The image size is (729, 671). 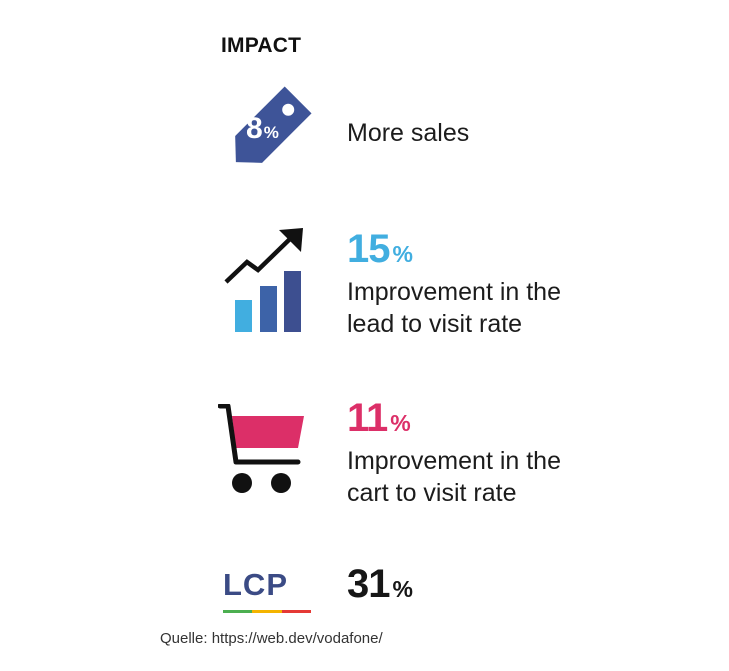 What do you see at coordinates (400, 423) in the screenshot?
I see `cart-stat-percent: %` at bounding box center [400, 423].